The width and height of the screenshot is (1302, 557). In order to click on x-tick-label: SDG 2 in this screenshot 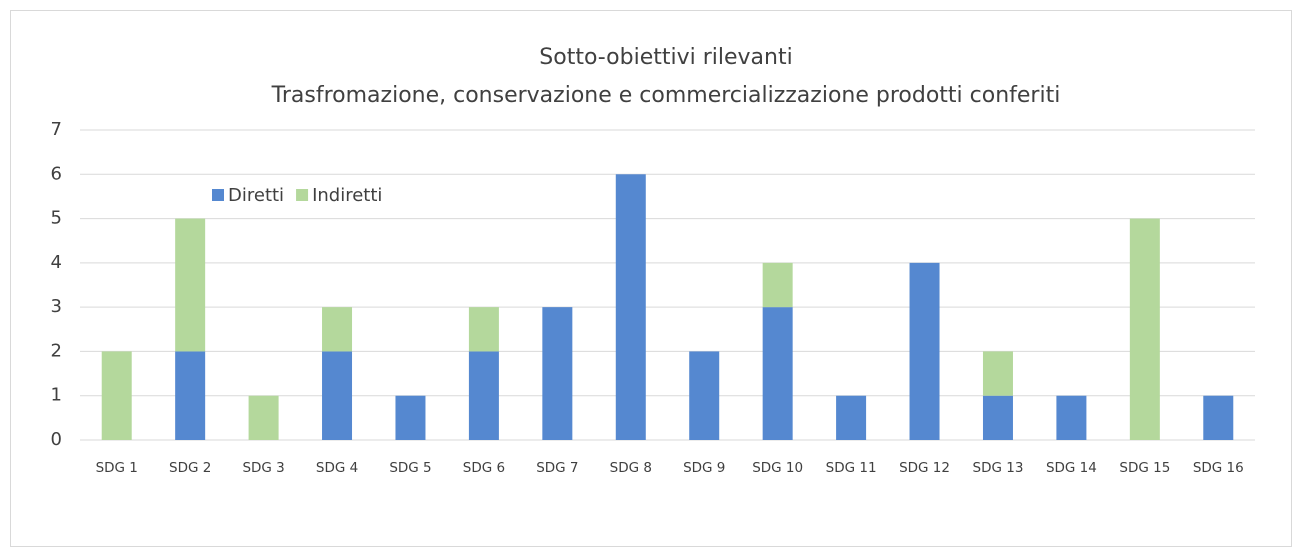, I will do `click(190, 468)`.